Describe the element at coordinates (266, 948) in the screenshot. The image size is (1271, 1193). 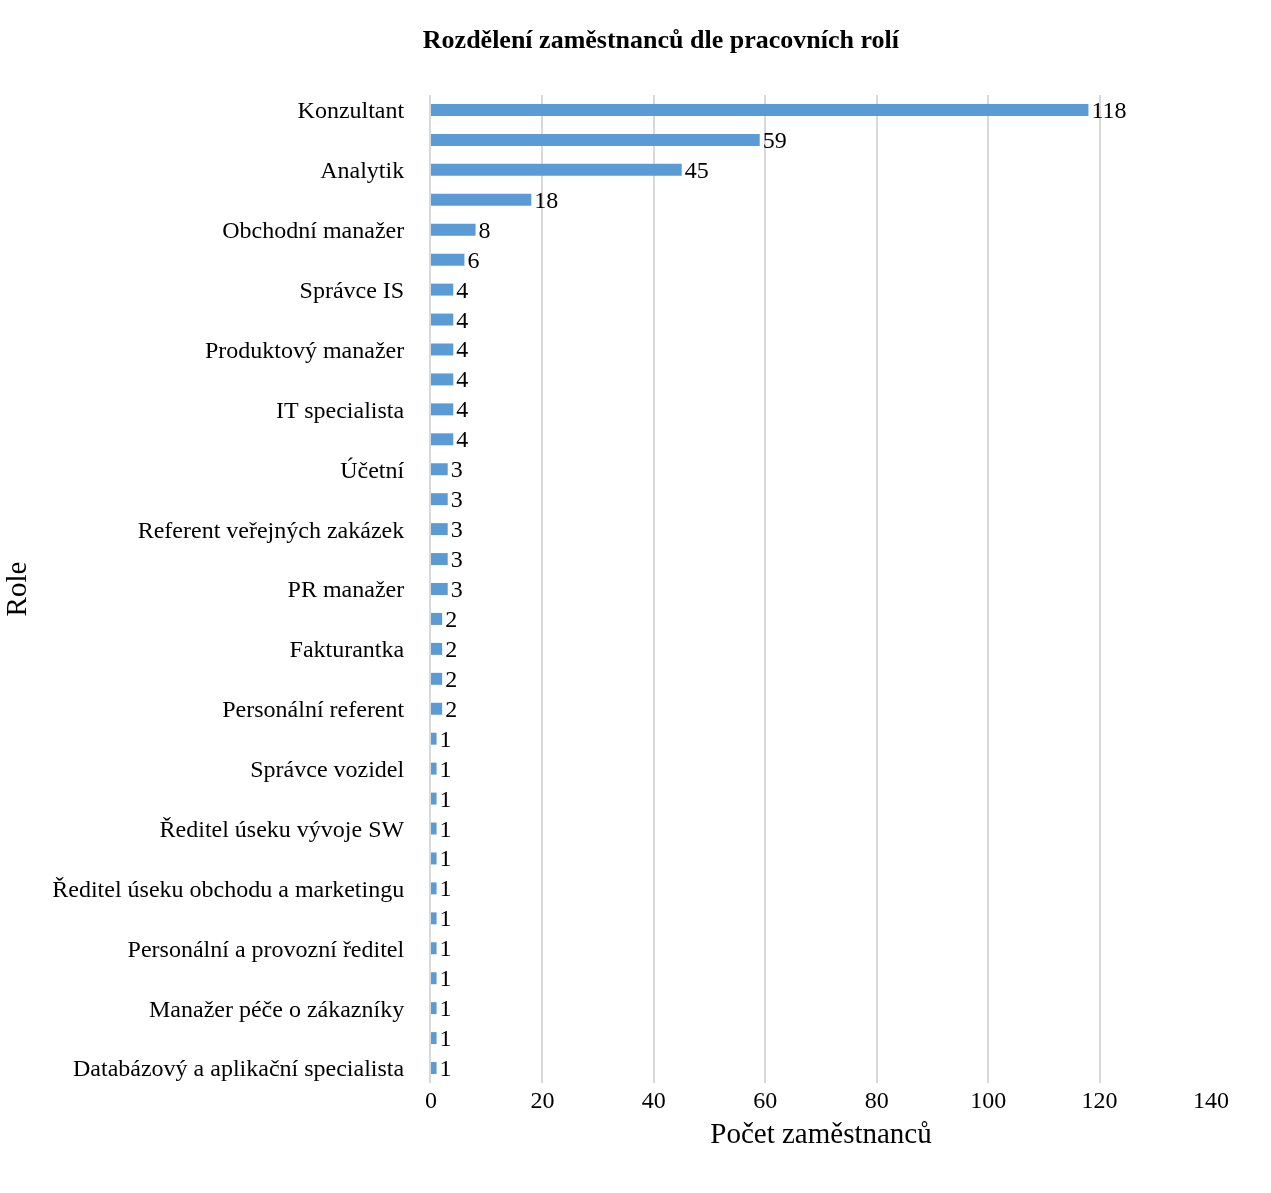
I see `y-tick-label: Personální a provozní ředitel` at that location.